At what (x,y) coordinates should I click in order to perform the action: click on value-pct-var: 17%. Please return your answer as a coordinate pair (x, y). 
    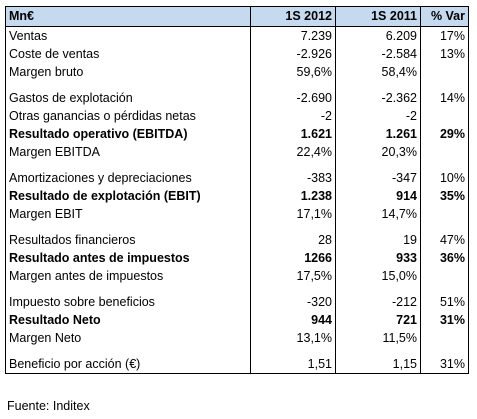
    Looking at the image, I should click on (444, 35).